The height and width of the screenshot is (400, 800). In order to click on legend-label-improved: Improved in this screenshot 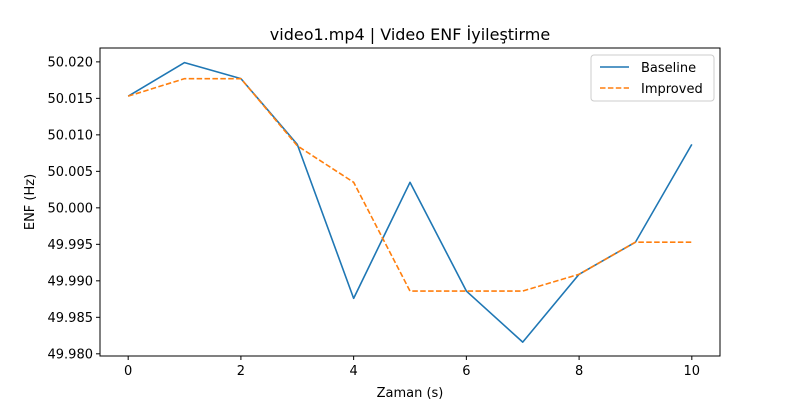, I will do `click(672, 89)`.